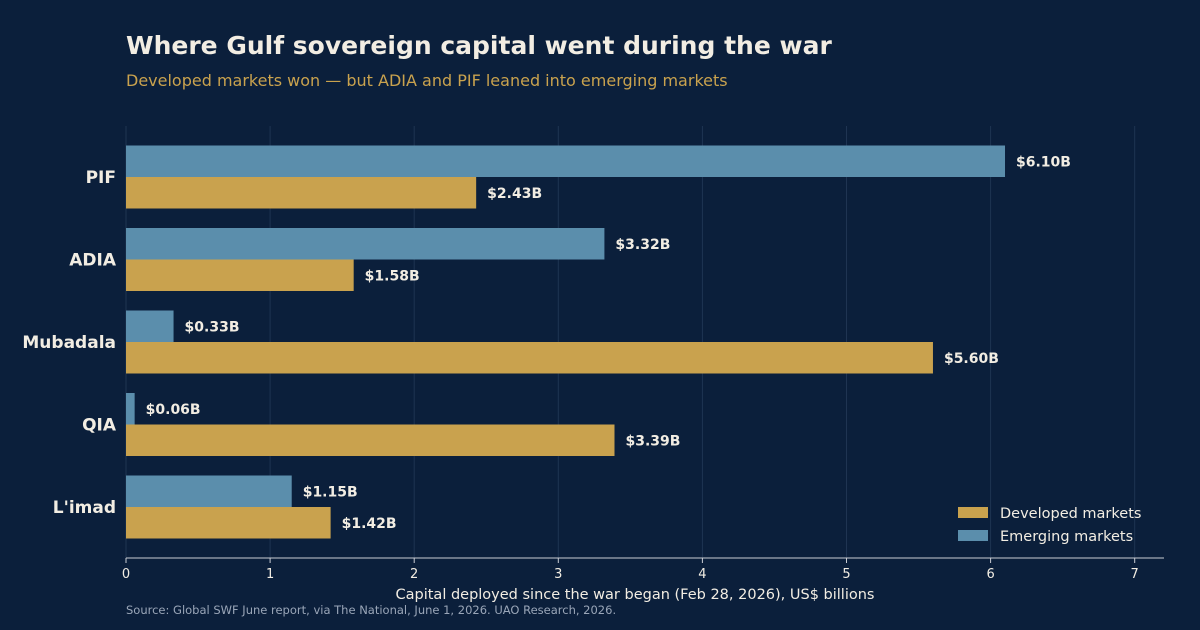 The height and width of the screenshot is (630, 1200). What do you see at coordinates (702, 574) in the screenshot?
I see `x-tick-label: 4` at bounding box center [702, 574].